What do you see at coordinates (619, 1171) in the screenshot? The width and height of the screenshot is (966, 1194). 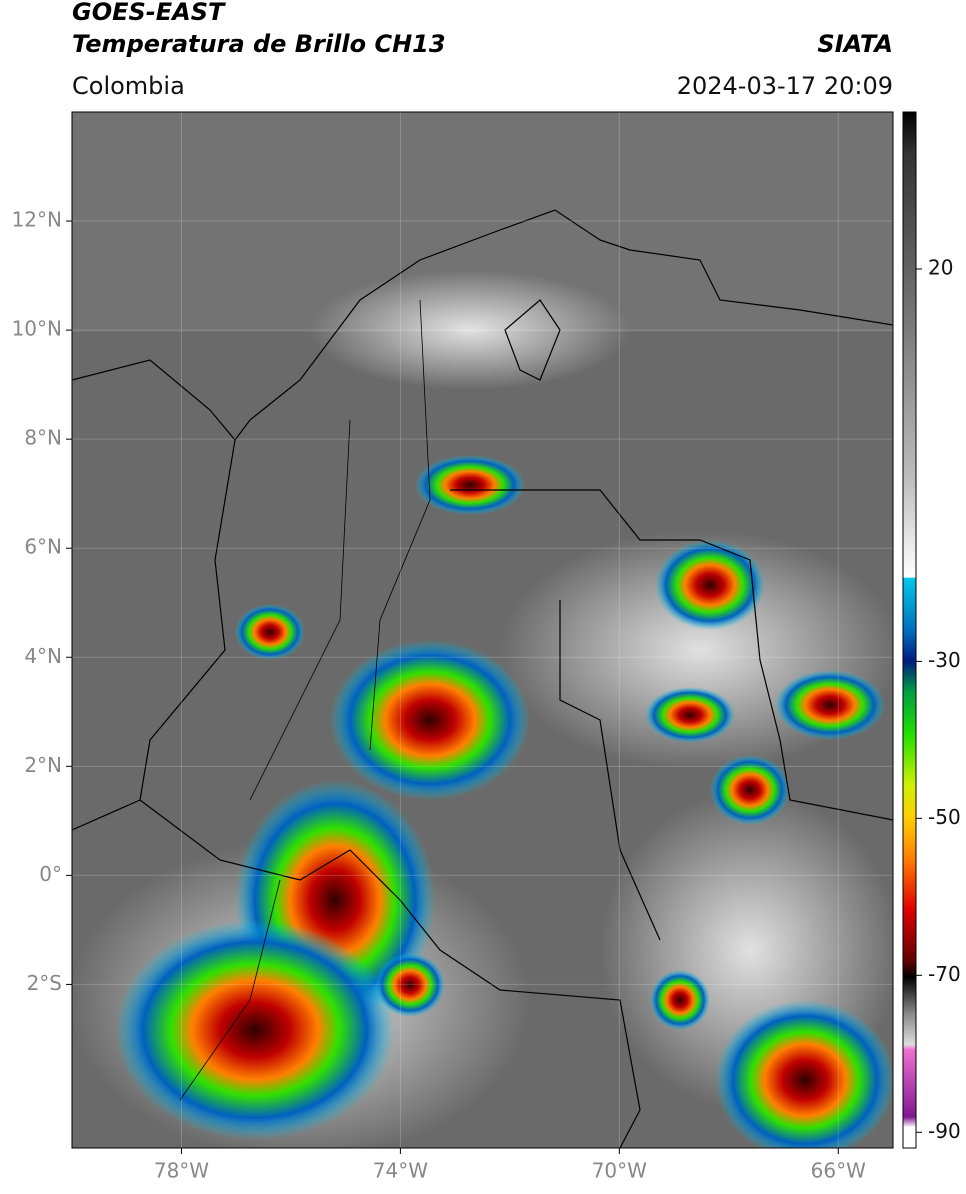 I see `x-tick-label: 70°W` at bounding box center [619, 1171].